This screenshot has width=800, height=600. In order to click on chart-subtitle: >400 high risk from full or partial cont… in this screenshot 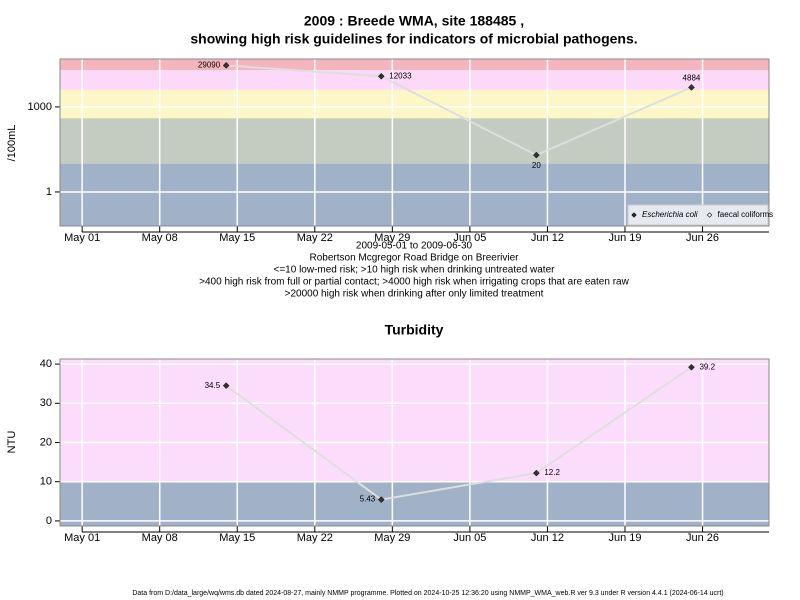, I will do `click(414, 282)`.